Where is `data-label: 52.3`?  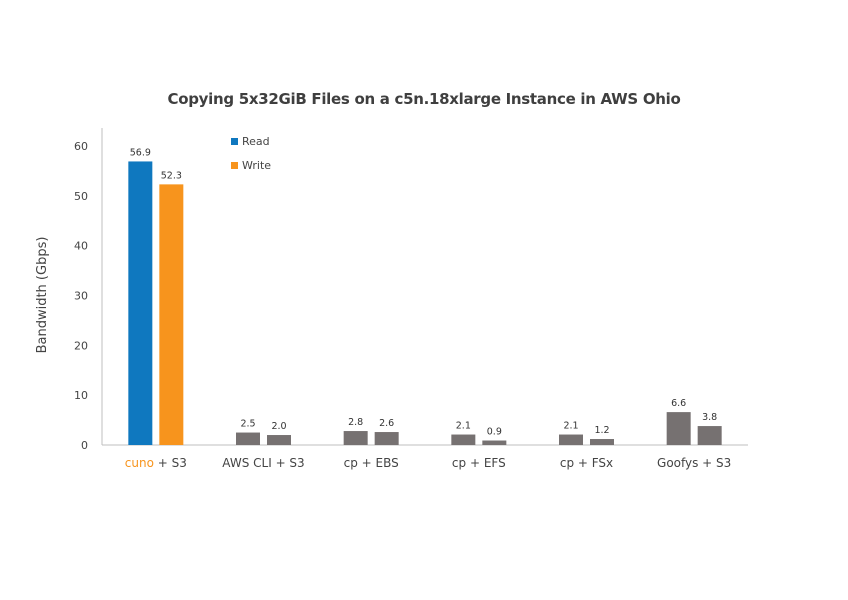 data-label: 52.3 is located at coordinates (171, 175).